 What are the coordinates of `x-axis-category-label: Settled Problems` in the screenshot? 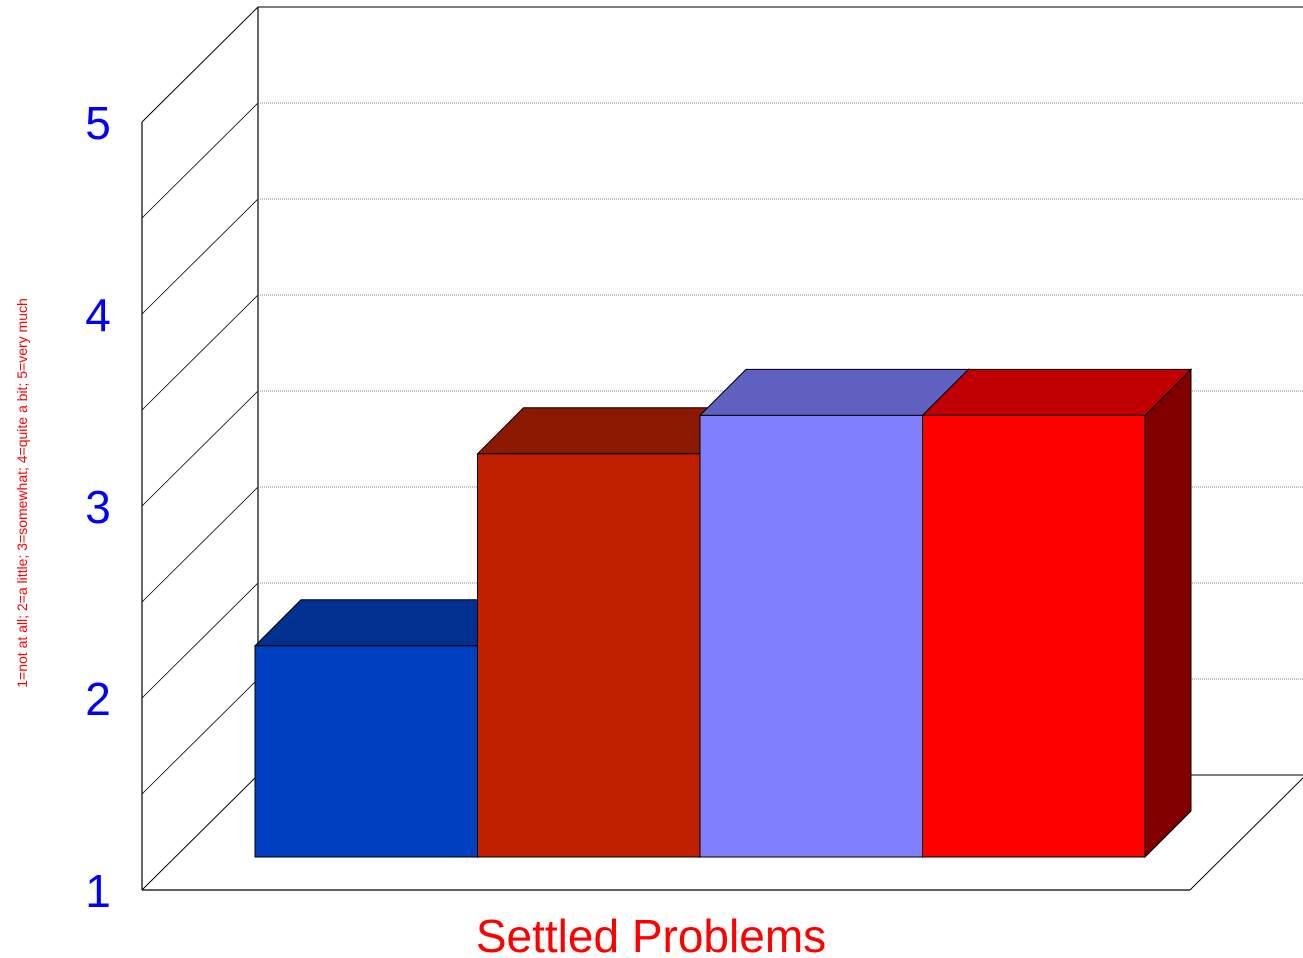 It's located at (651, 934).